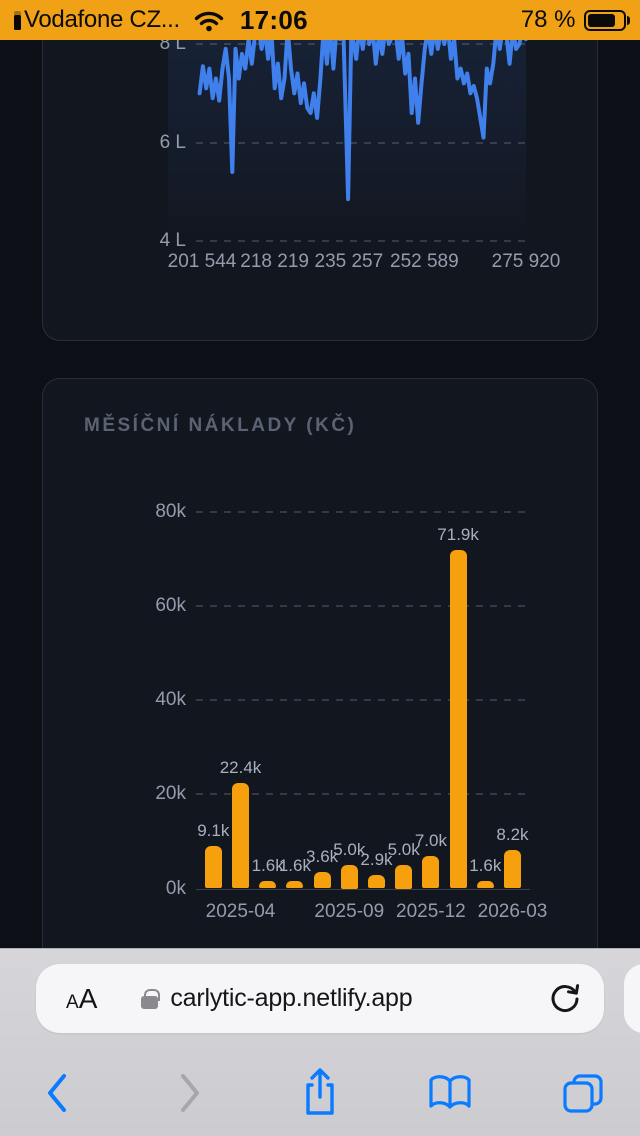 Image resolution: width=640 pixels, height=1136 pixels. What do you see at coordinates (273, 19) in the screenshot?
I see `clock-label: 17:06` at bounding box center [273, 19].